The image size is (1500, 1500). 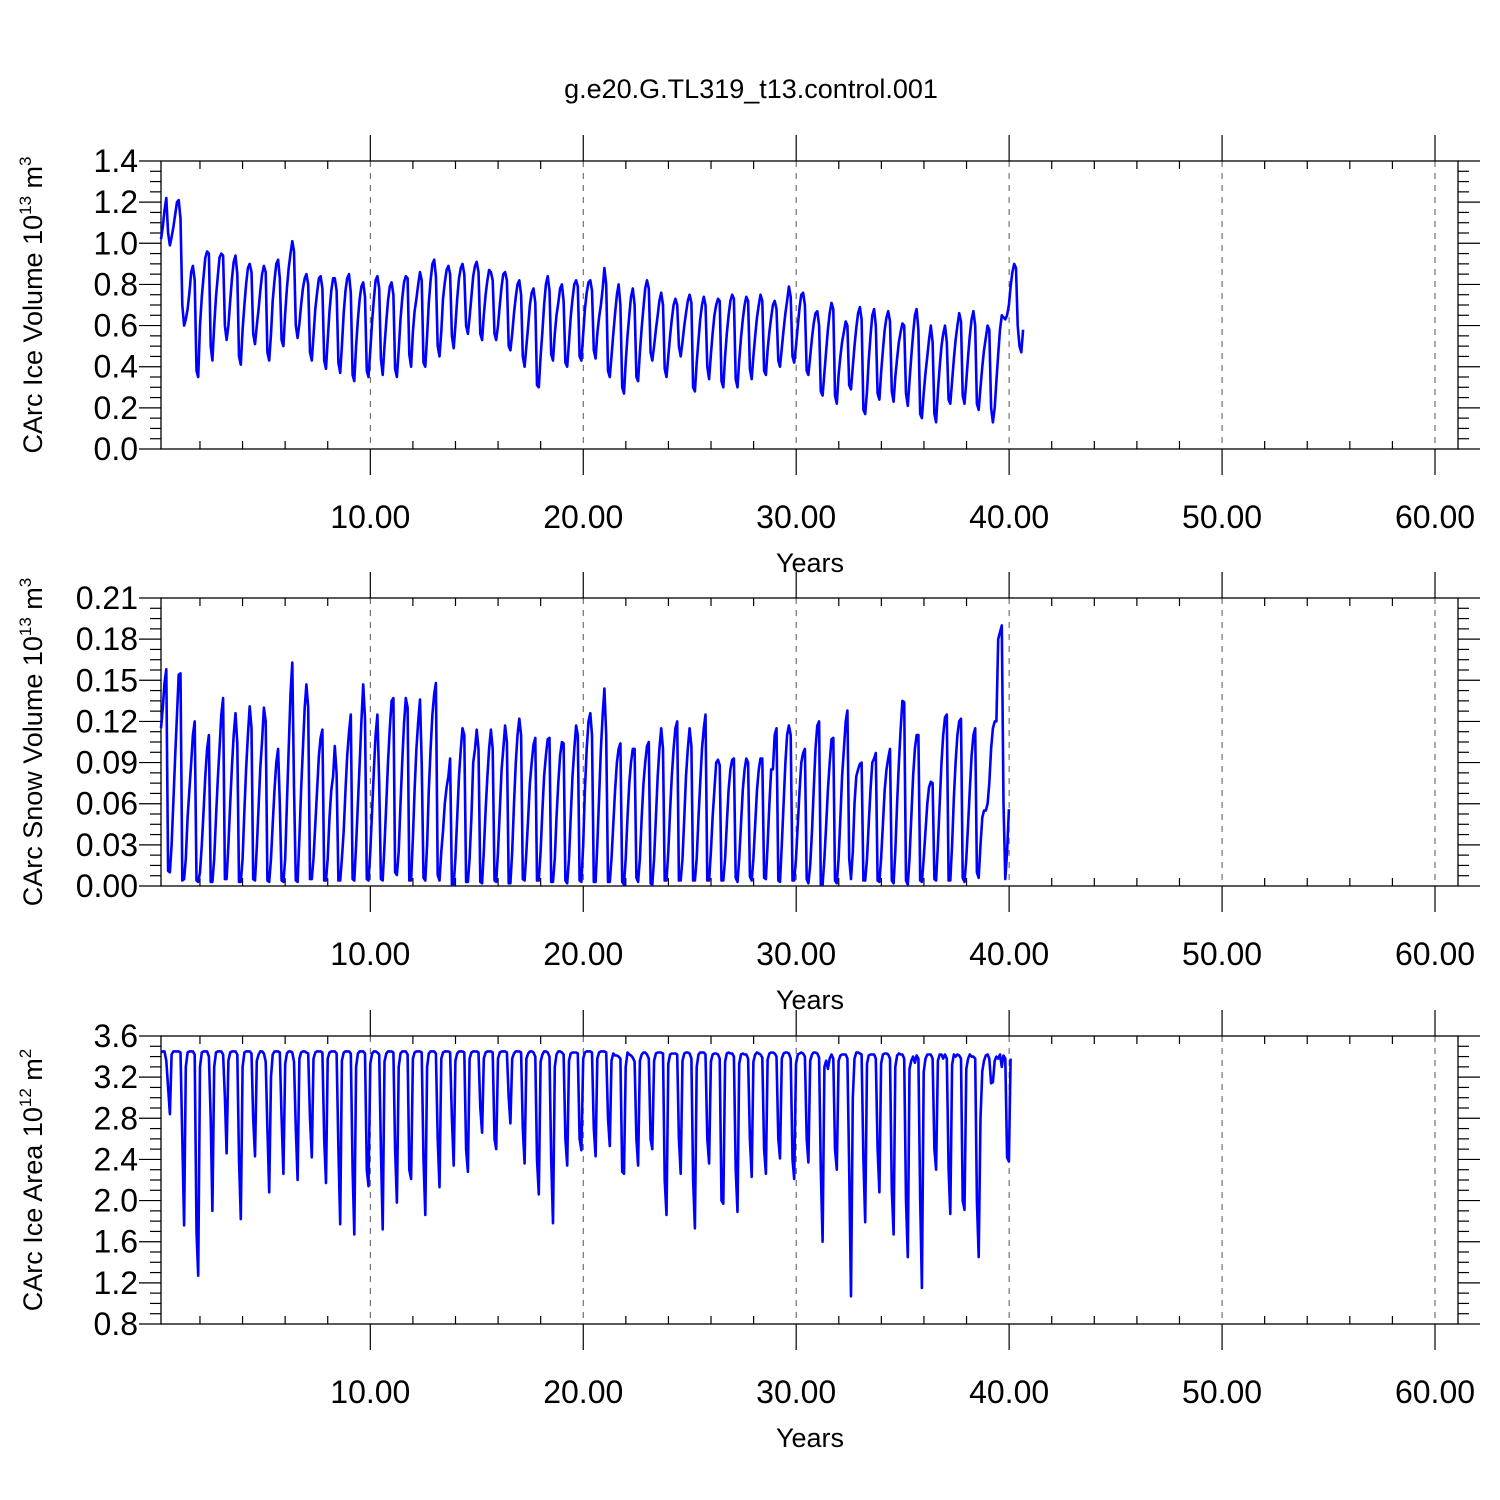 What do you see at coordinates (107, 845) in the screenshot?
I see `snow-volume-y-tick-label: 0.03` at bounding box center [107, 845].